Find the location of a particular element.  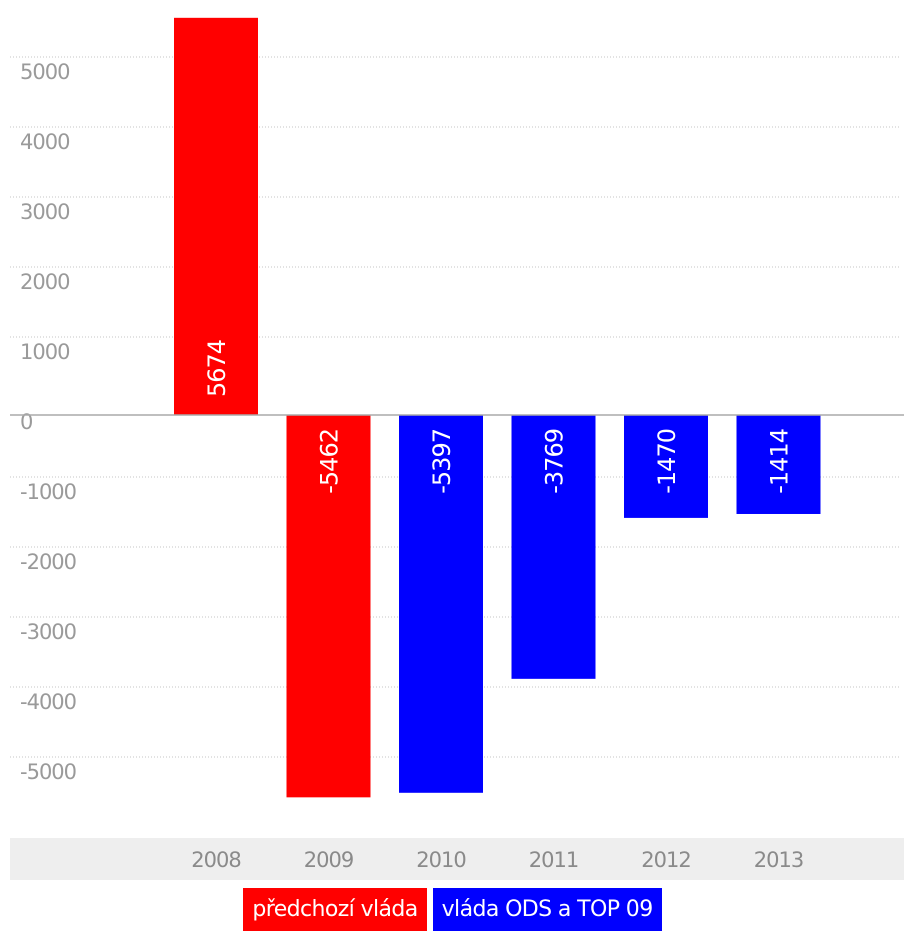

x-tick-label-2011: 2011 is located at coordinates (553, 860).